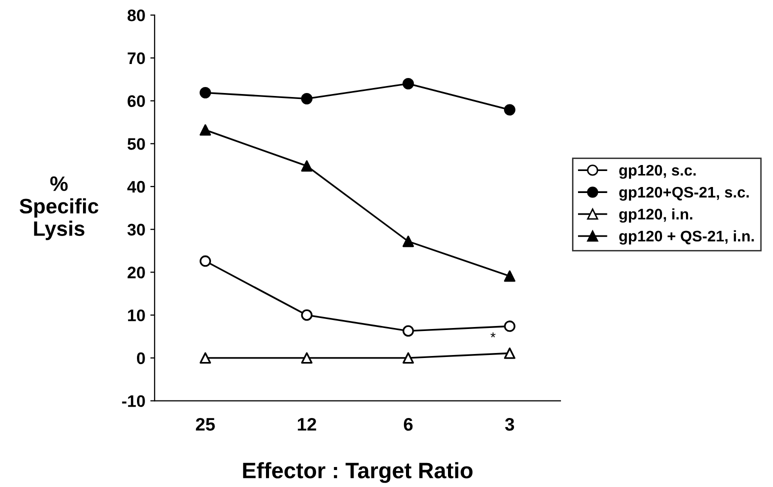 The image size is (773, 487). Describe the element at coordinates (205, 424) in the screenshot. I see `x-tick-label: 25` at that location.